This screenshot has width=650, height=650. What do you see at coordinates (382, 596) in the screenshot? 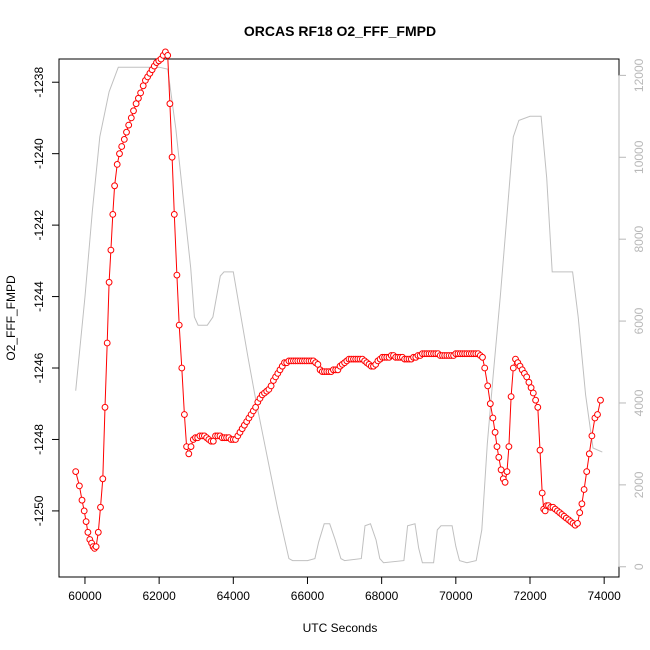
I see `x-tick-label: 68000` at bounding box center [382, 596].